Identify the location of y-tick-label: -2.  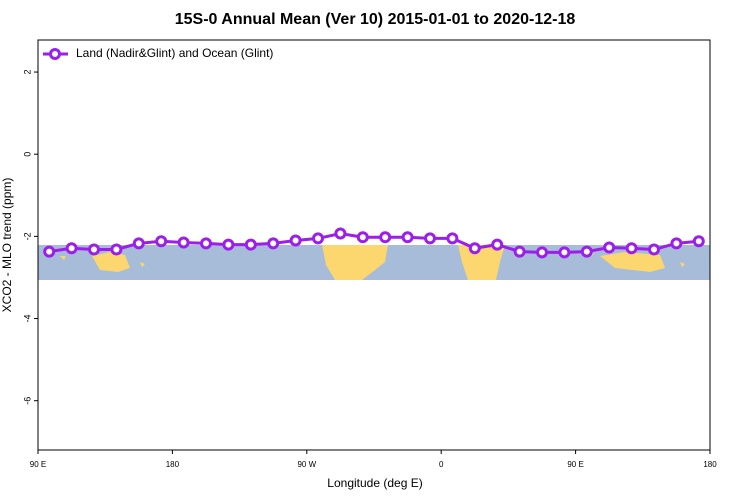
(27, 236).